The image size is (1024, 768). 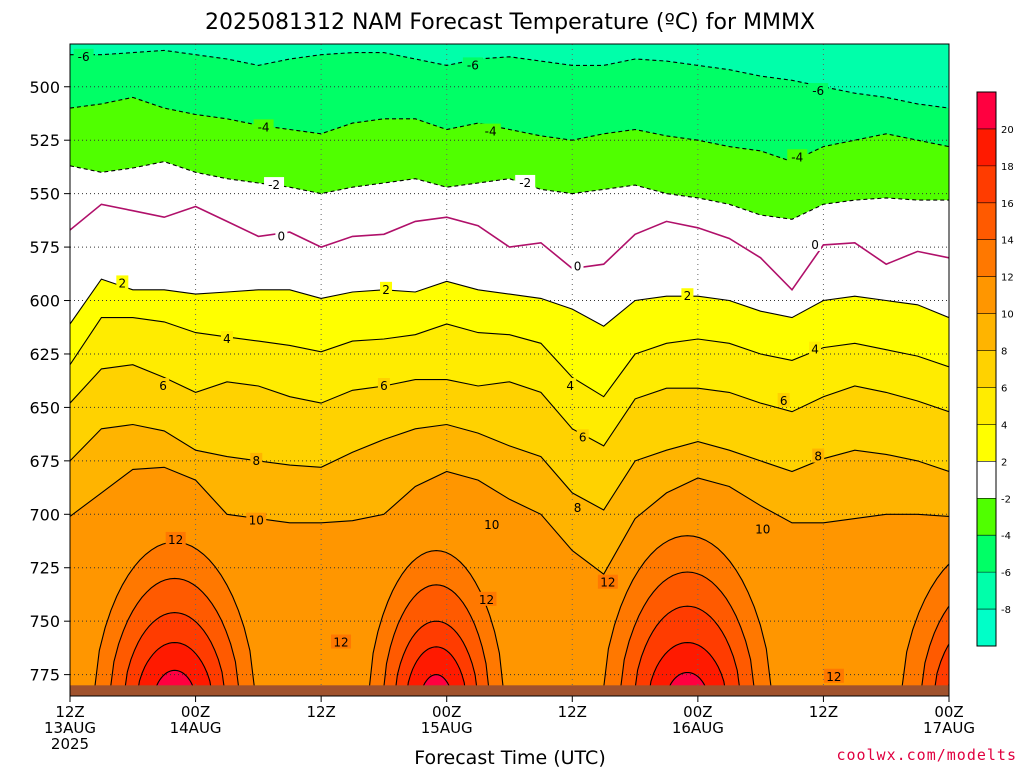 What do you see at coordinates (926, 755) in the screenshot?
I see `credit-text: coolwx.com/modelts` at bounding box center [926, 755].